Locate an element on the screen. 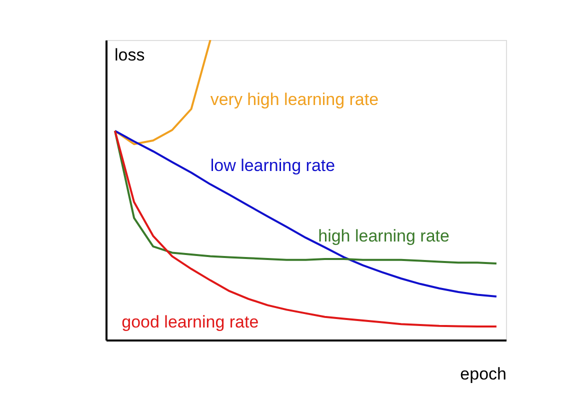 This screenshot has height=396, width=572. series-label: high learning rate is located at coordinates (384, 236).